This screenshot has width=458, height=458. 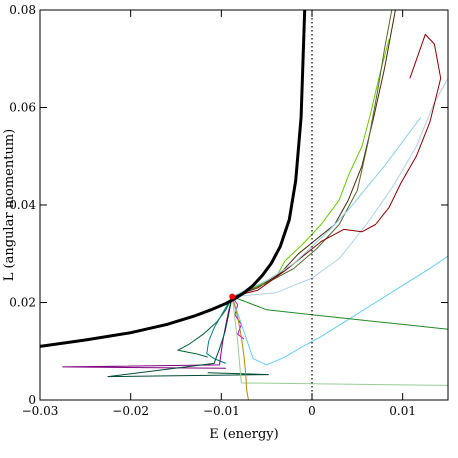 I want to click on y-tick-label: 0.02, so click(x=22, y=303).